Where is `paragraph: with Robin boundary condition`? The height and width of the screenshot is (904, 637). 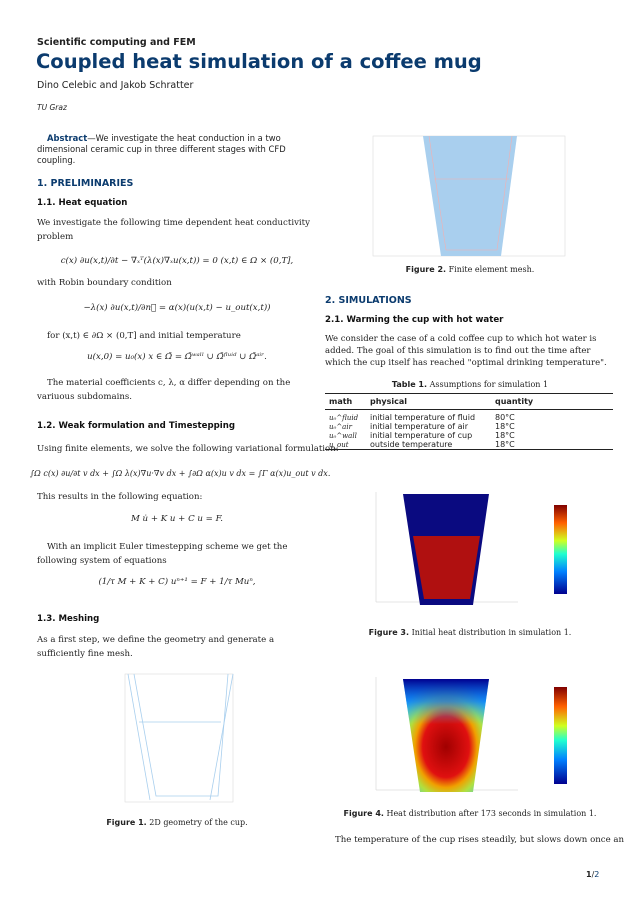
paragraph: with Robin boundary condition is located at coordinates (104, 283).